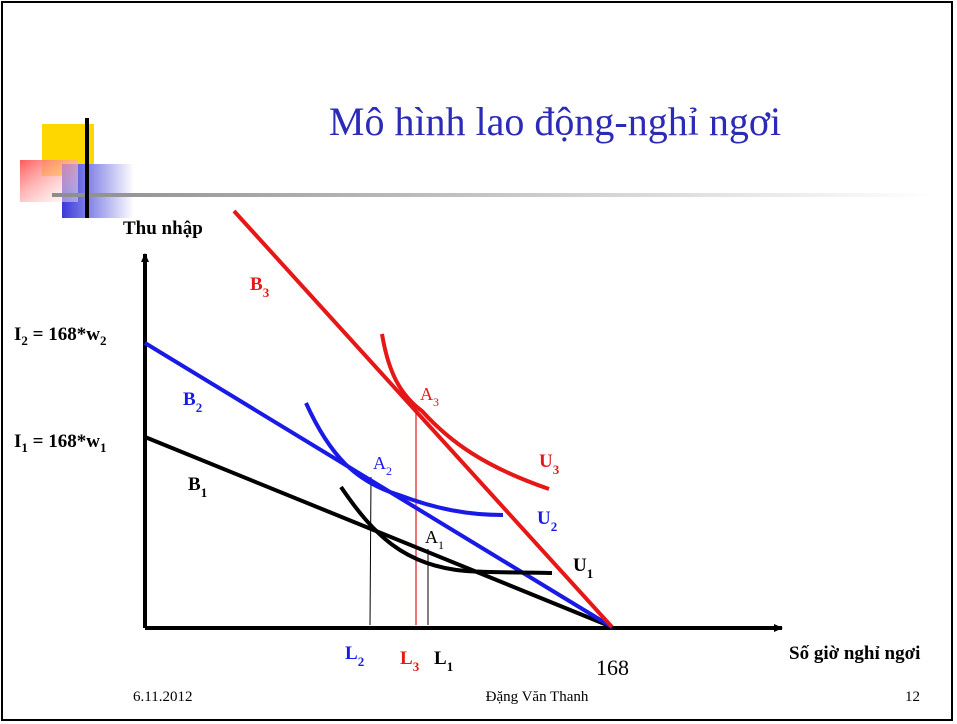 This screenshot has height=724, width=957. I want to click on budget-label-b3: B3, so click(260, 287).